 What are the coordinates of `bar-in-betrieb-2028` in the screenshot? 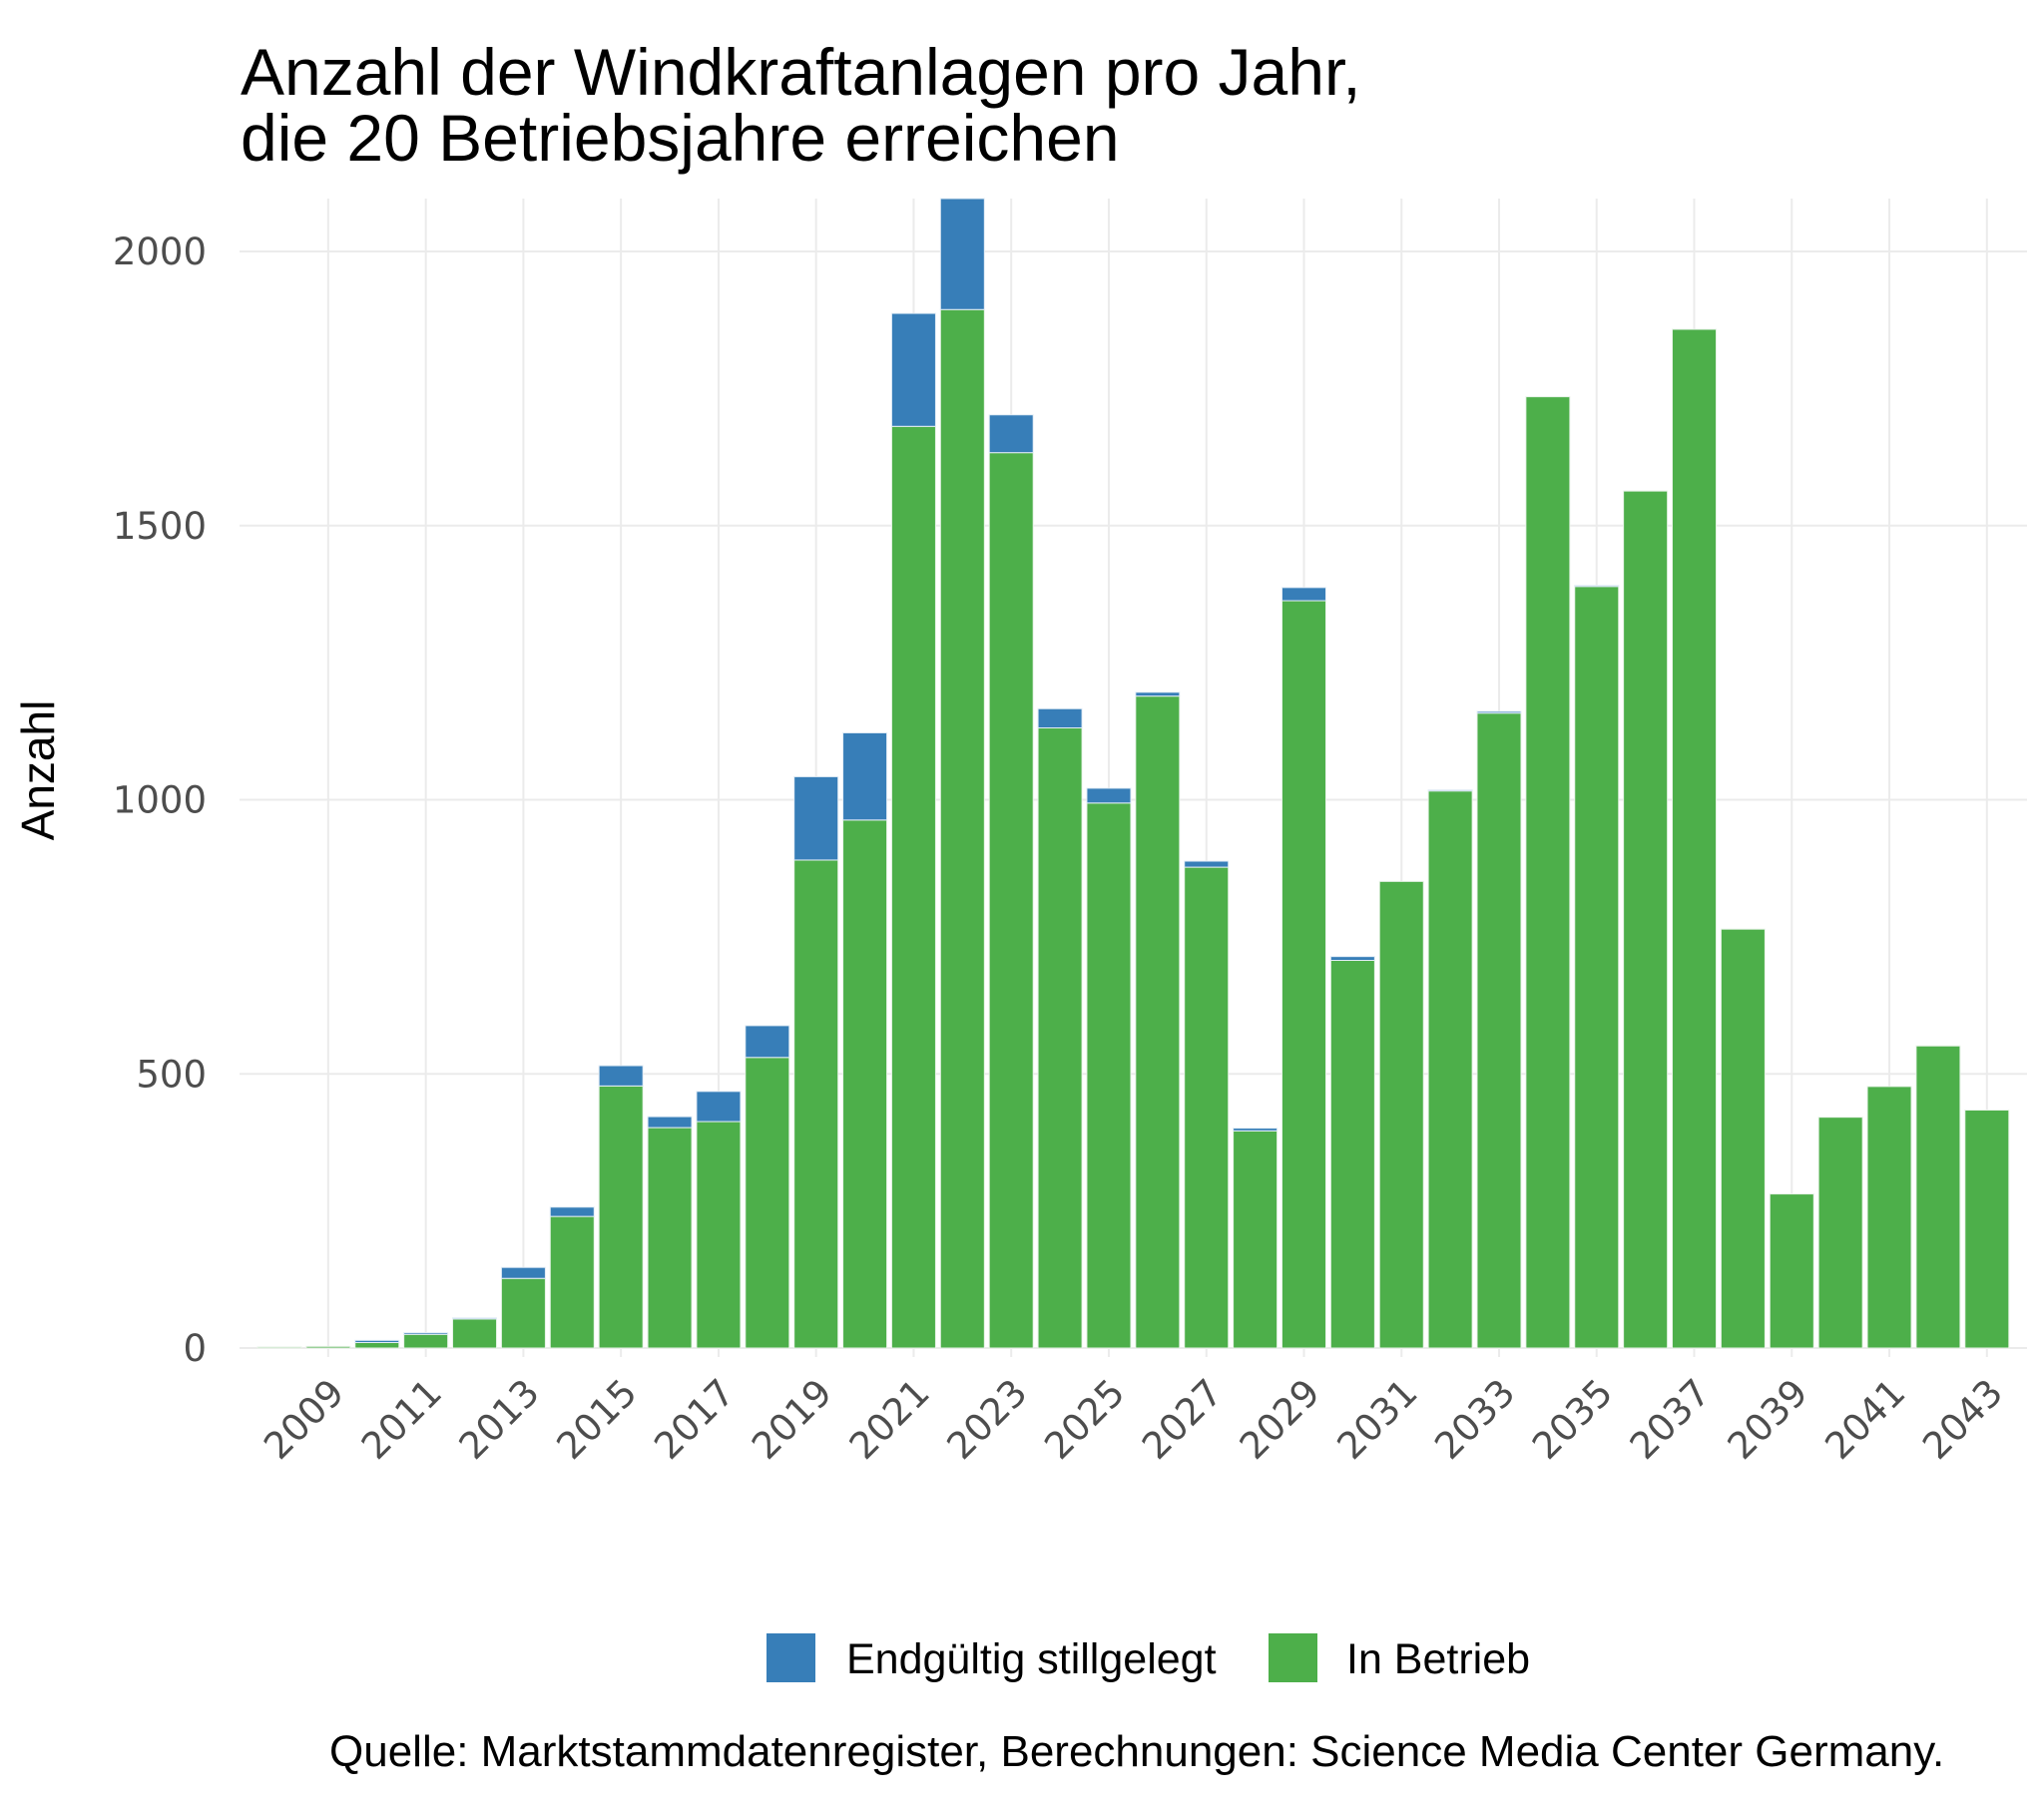 It's located at (1255, 1239).